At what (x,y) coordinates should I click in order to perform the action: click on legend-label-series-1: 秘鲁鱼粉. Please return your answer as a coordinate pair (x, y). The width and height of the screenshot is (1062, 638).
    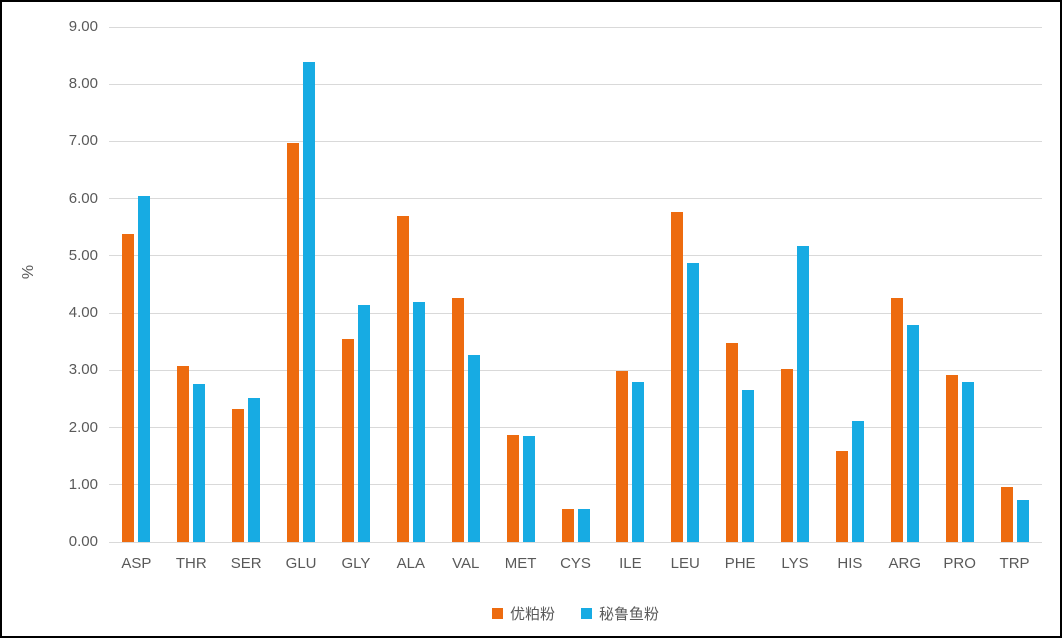
    Looking at the image, I should click on (629, 614).